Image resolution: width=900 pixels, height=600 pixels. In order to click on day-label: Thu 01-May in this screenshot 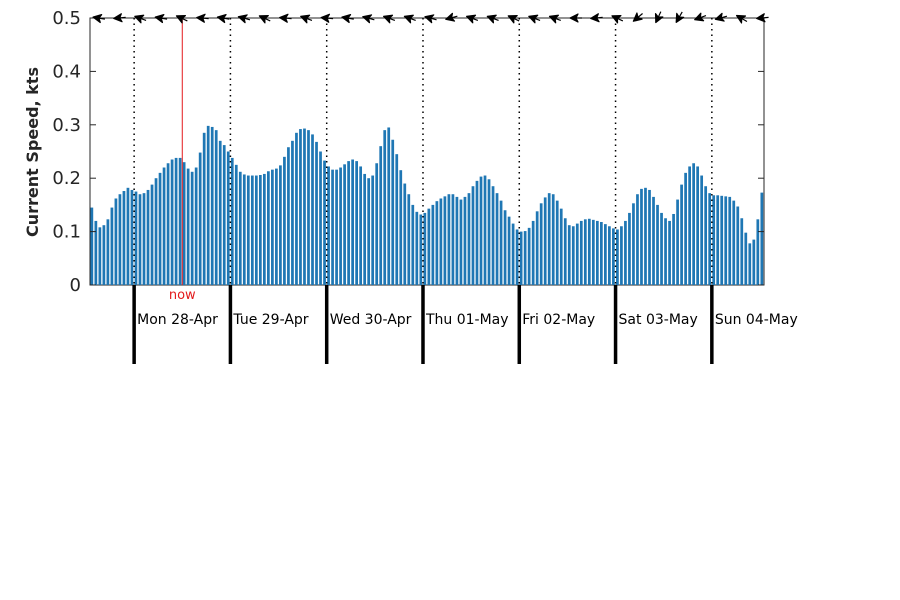, I will do `click(467, 320)`.